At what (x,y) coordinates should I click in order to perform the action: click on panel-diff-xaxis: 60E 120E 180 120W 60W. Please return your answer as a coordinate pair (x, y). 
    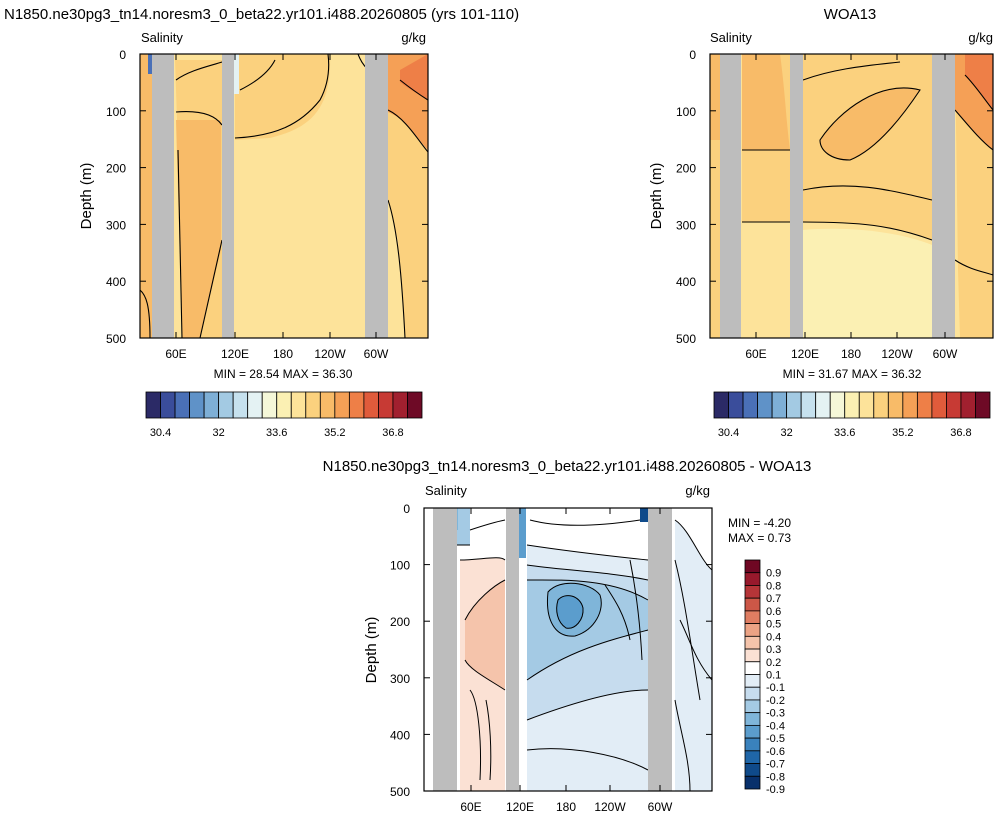
    Looking at the image, I should click on (566, 661).